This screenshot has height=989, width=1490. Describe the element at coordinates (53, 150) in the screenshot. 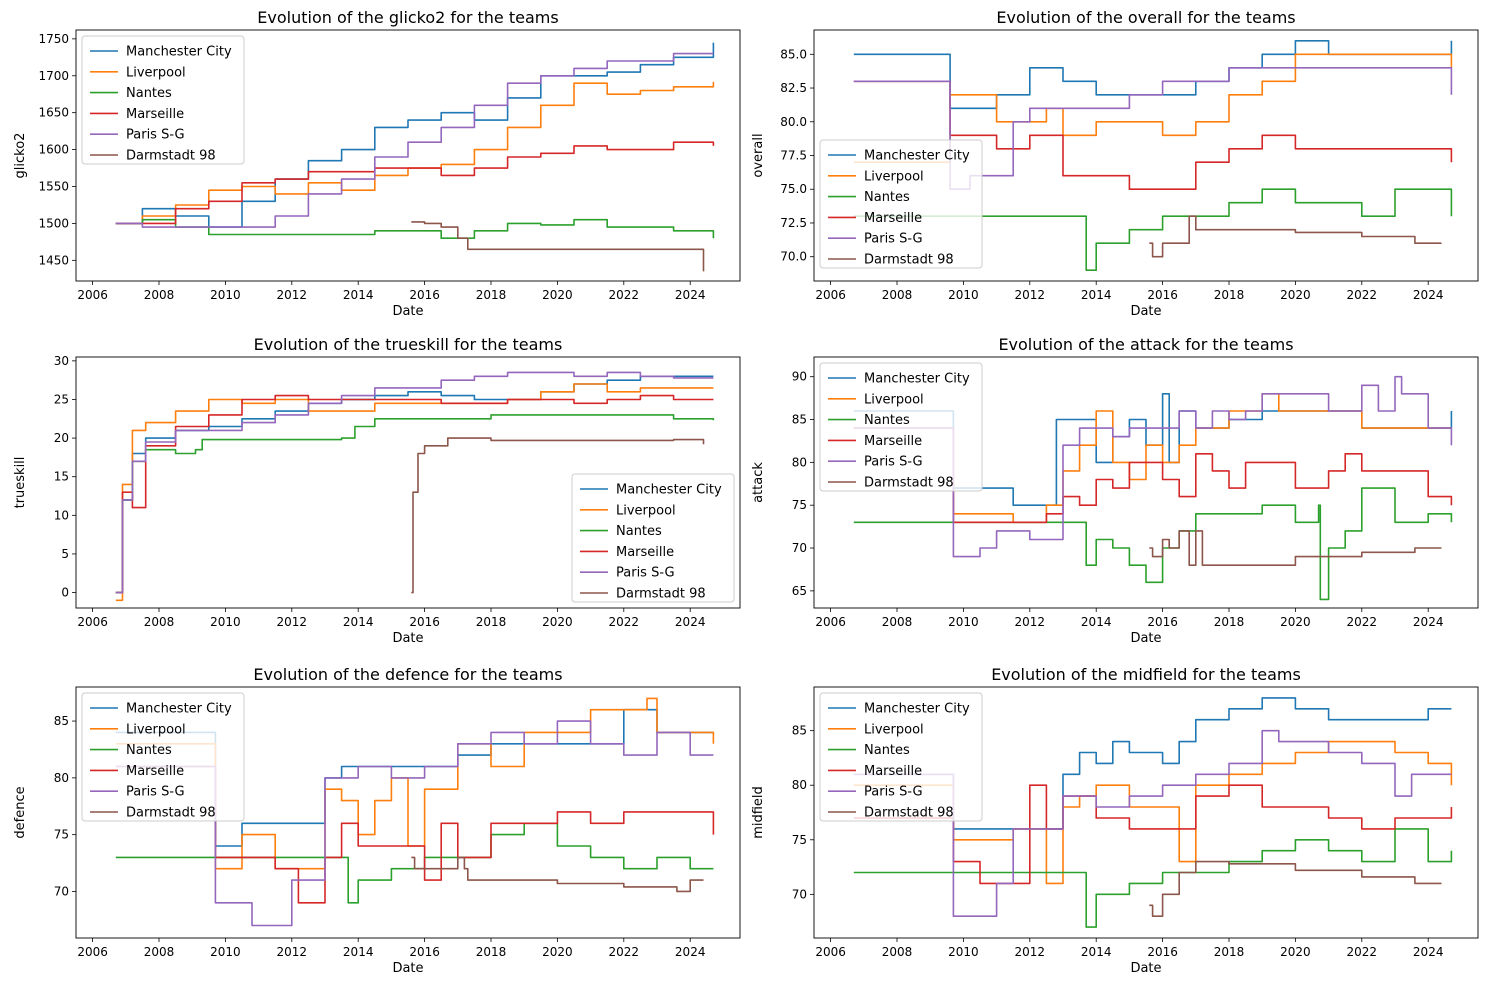

I see `y-tick-label: 1600` at that location.